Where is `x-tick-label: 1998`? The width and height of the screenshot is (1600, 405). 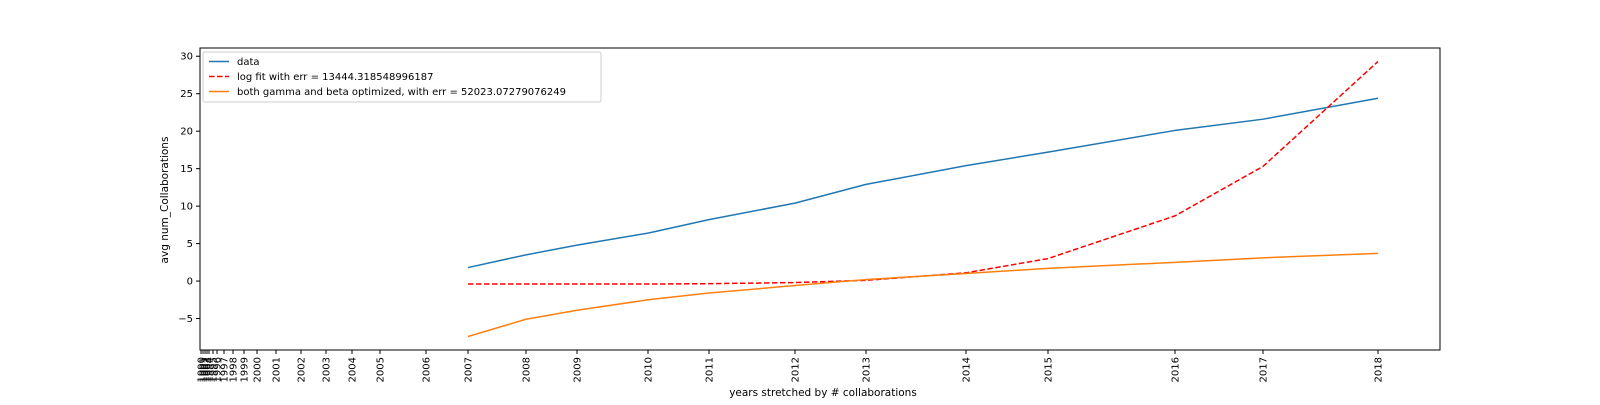 x-tick-label: 1998 is located at coordinates (234, 369).